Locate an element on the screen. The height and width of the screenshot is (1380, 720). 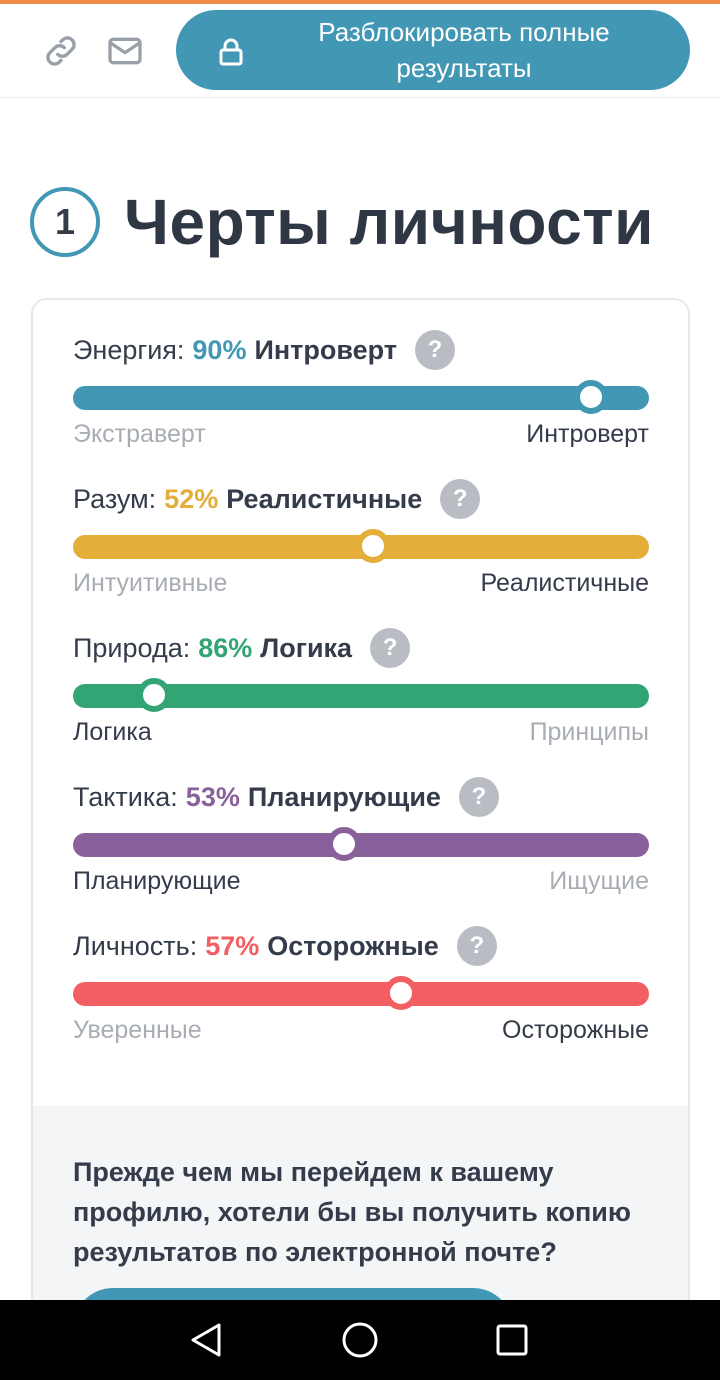
unlock-results-button: Разблокировать полные результаты is located at coordinates (433, 50).